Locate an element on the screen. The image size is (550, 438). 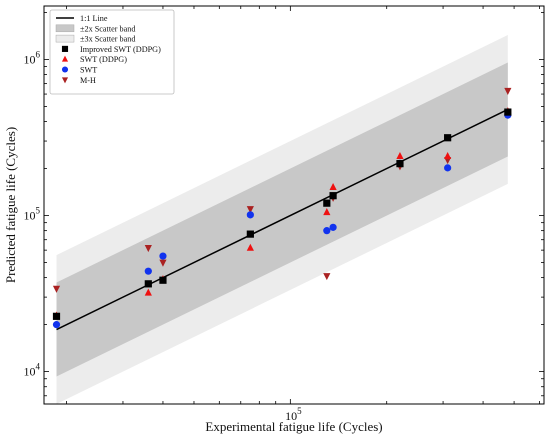
y-axis-label: Predicted fatigue life (Cycles) is located at coordinates (10, 205).